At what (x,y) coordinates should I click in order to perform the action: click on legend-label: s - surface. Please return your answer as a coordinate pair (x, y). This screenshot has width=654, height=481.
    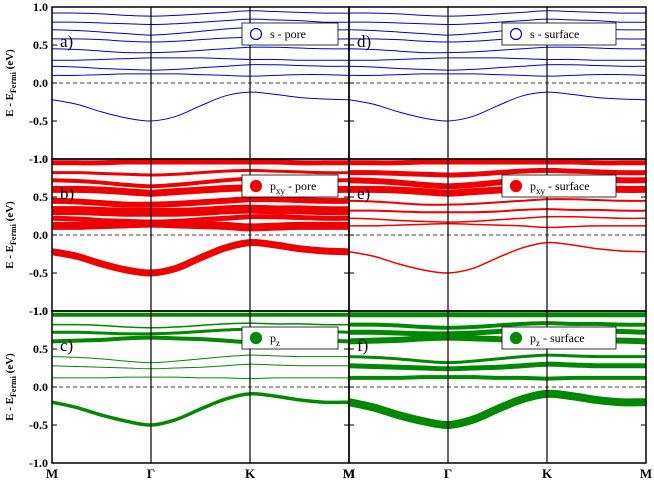
    Looking at the image, I should click on (554, 34).